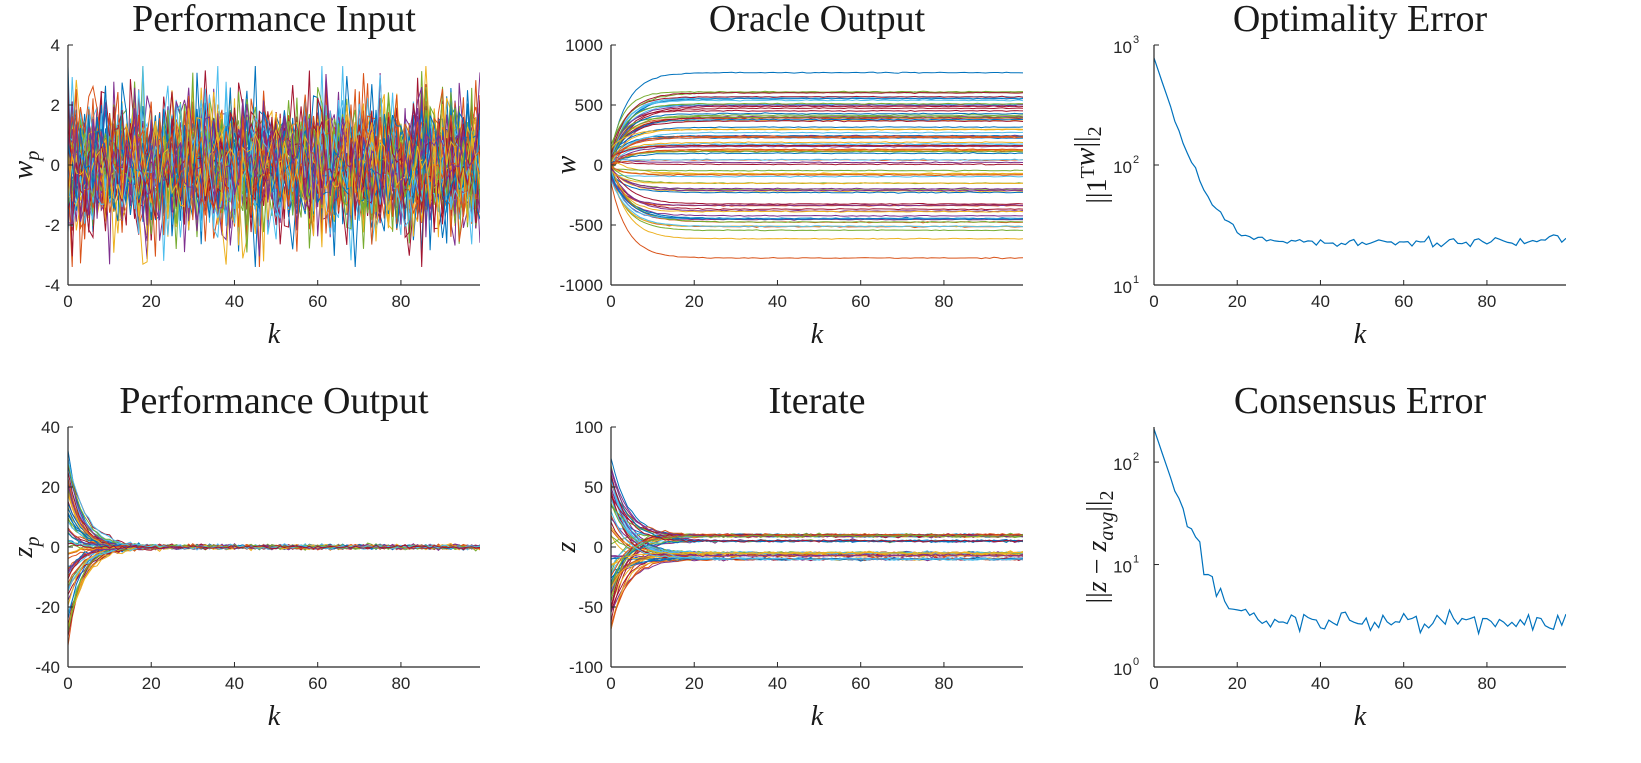 The width and height of the screenshot is (1641, 763). What do you see at coordinates (1136, 457) in the screenshot?
I see `y-tick-exponent: 2` at bounding box center [1136, 457].